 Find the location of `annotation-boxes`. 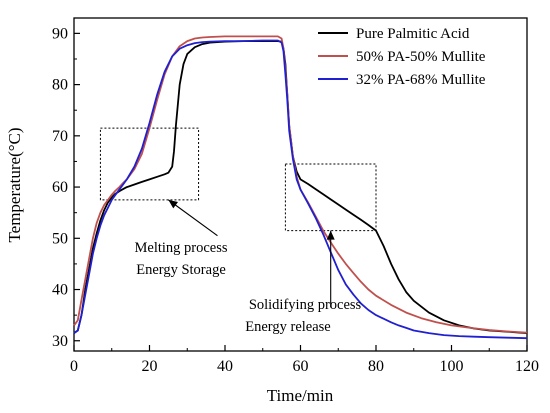

annotation-boxes is located at coordinates (238, 179).